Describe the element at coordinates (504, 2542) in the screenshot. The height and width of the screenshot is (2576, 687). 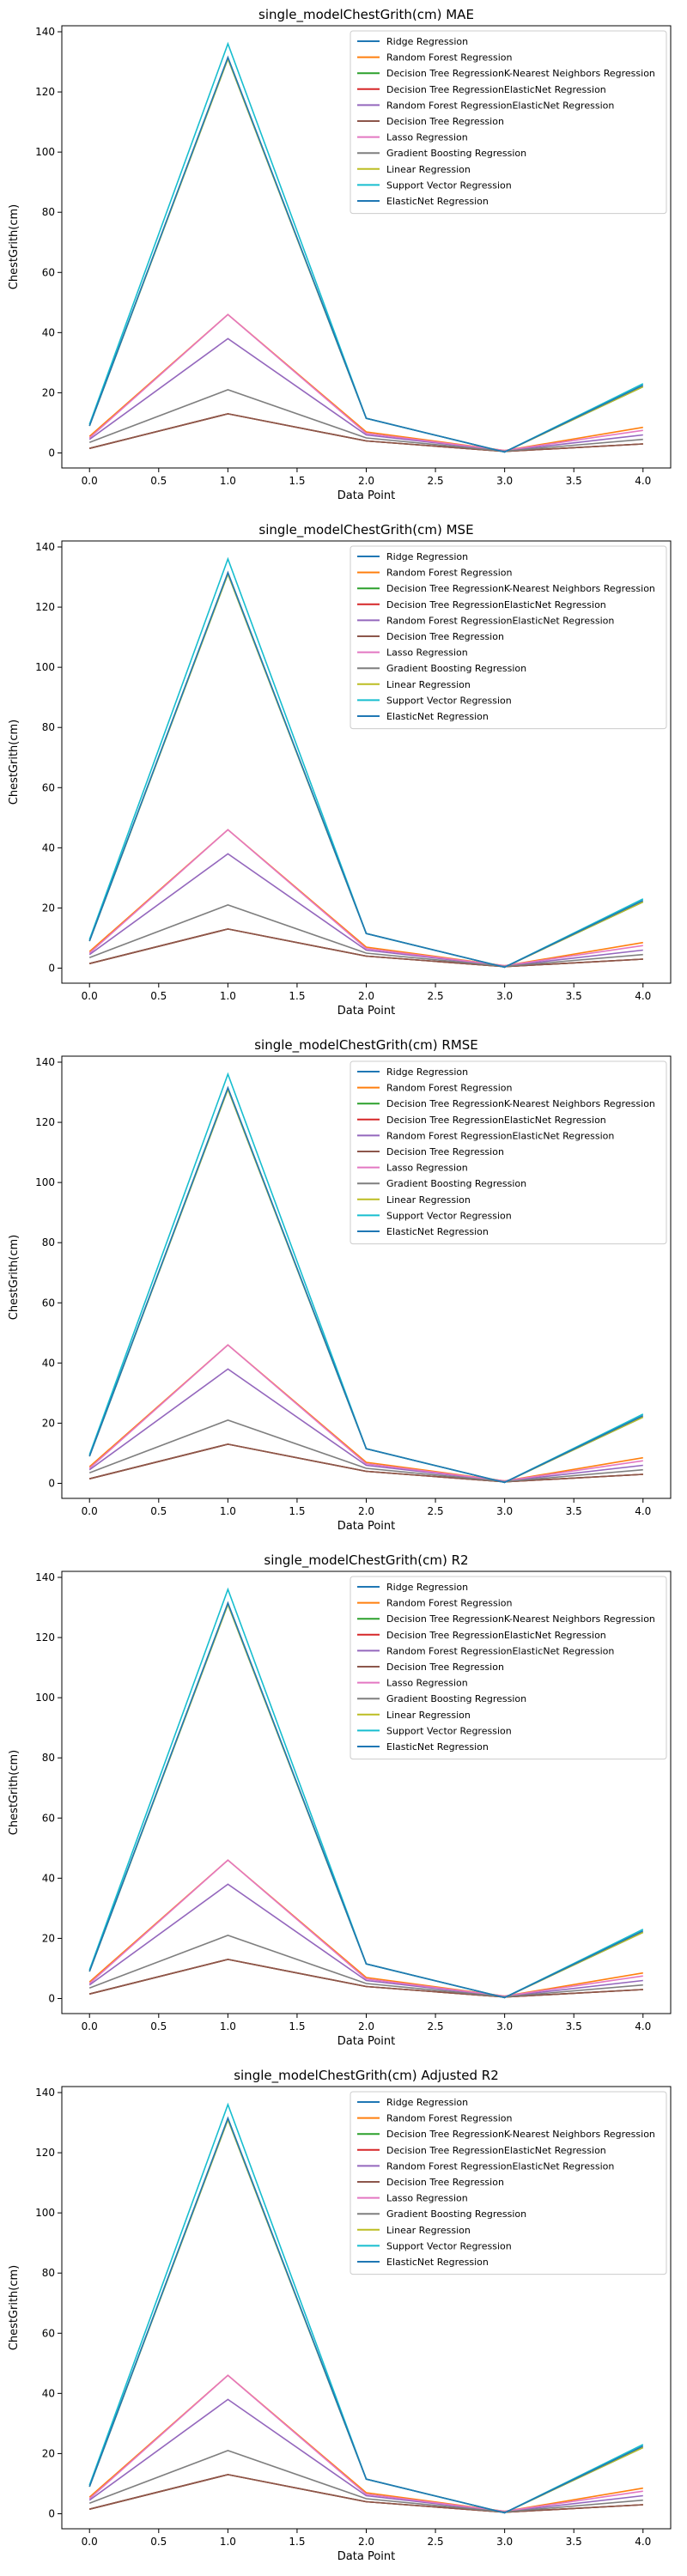
I see `x-tick-label: 3.0` at that location.